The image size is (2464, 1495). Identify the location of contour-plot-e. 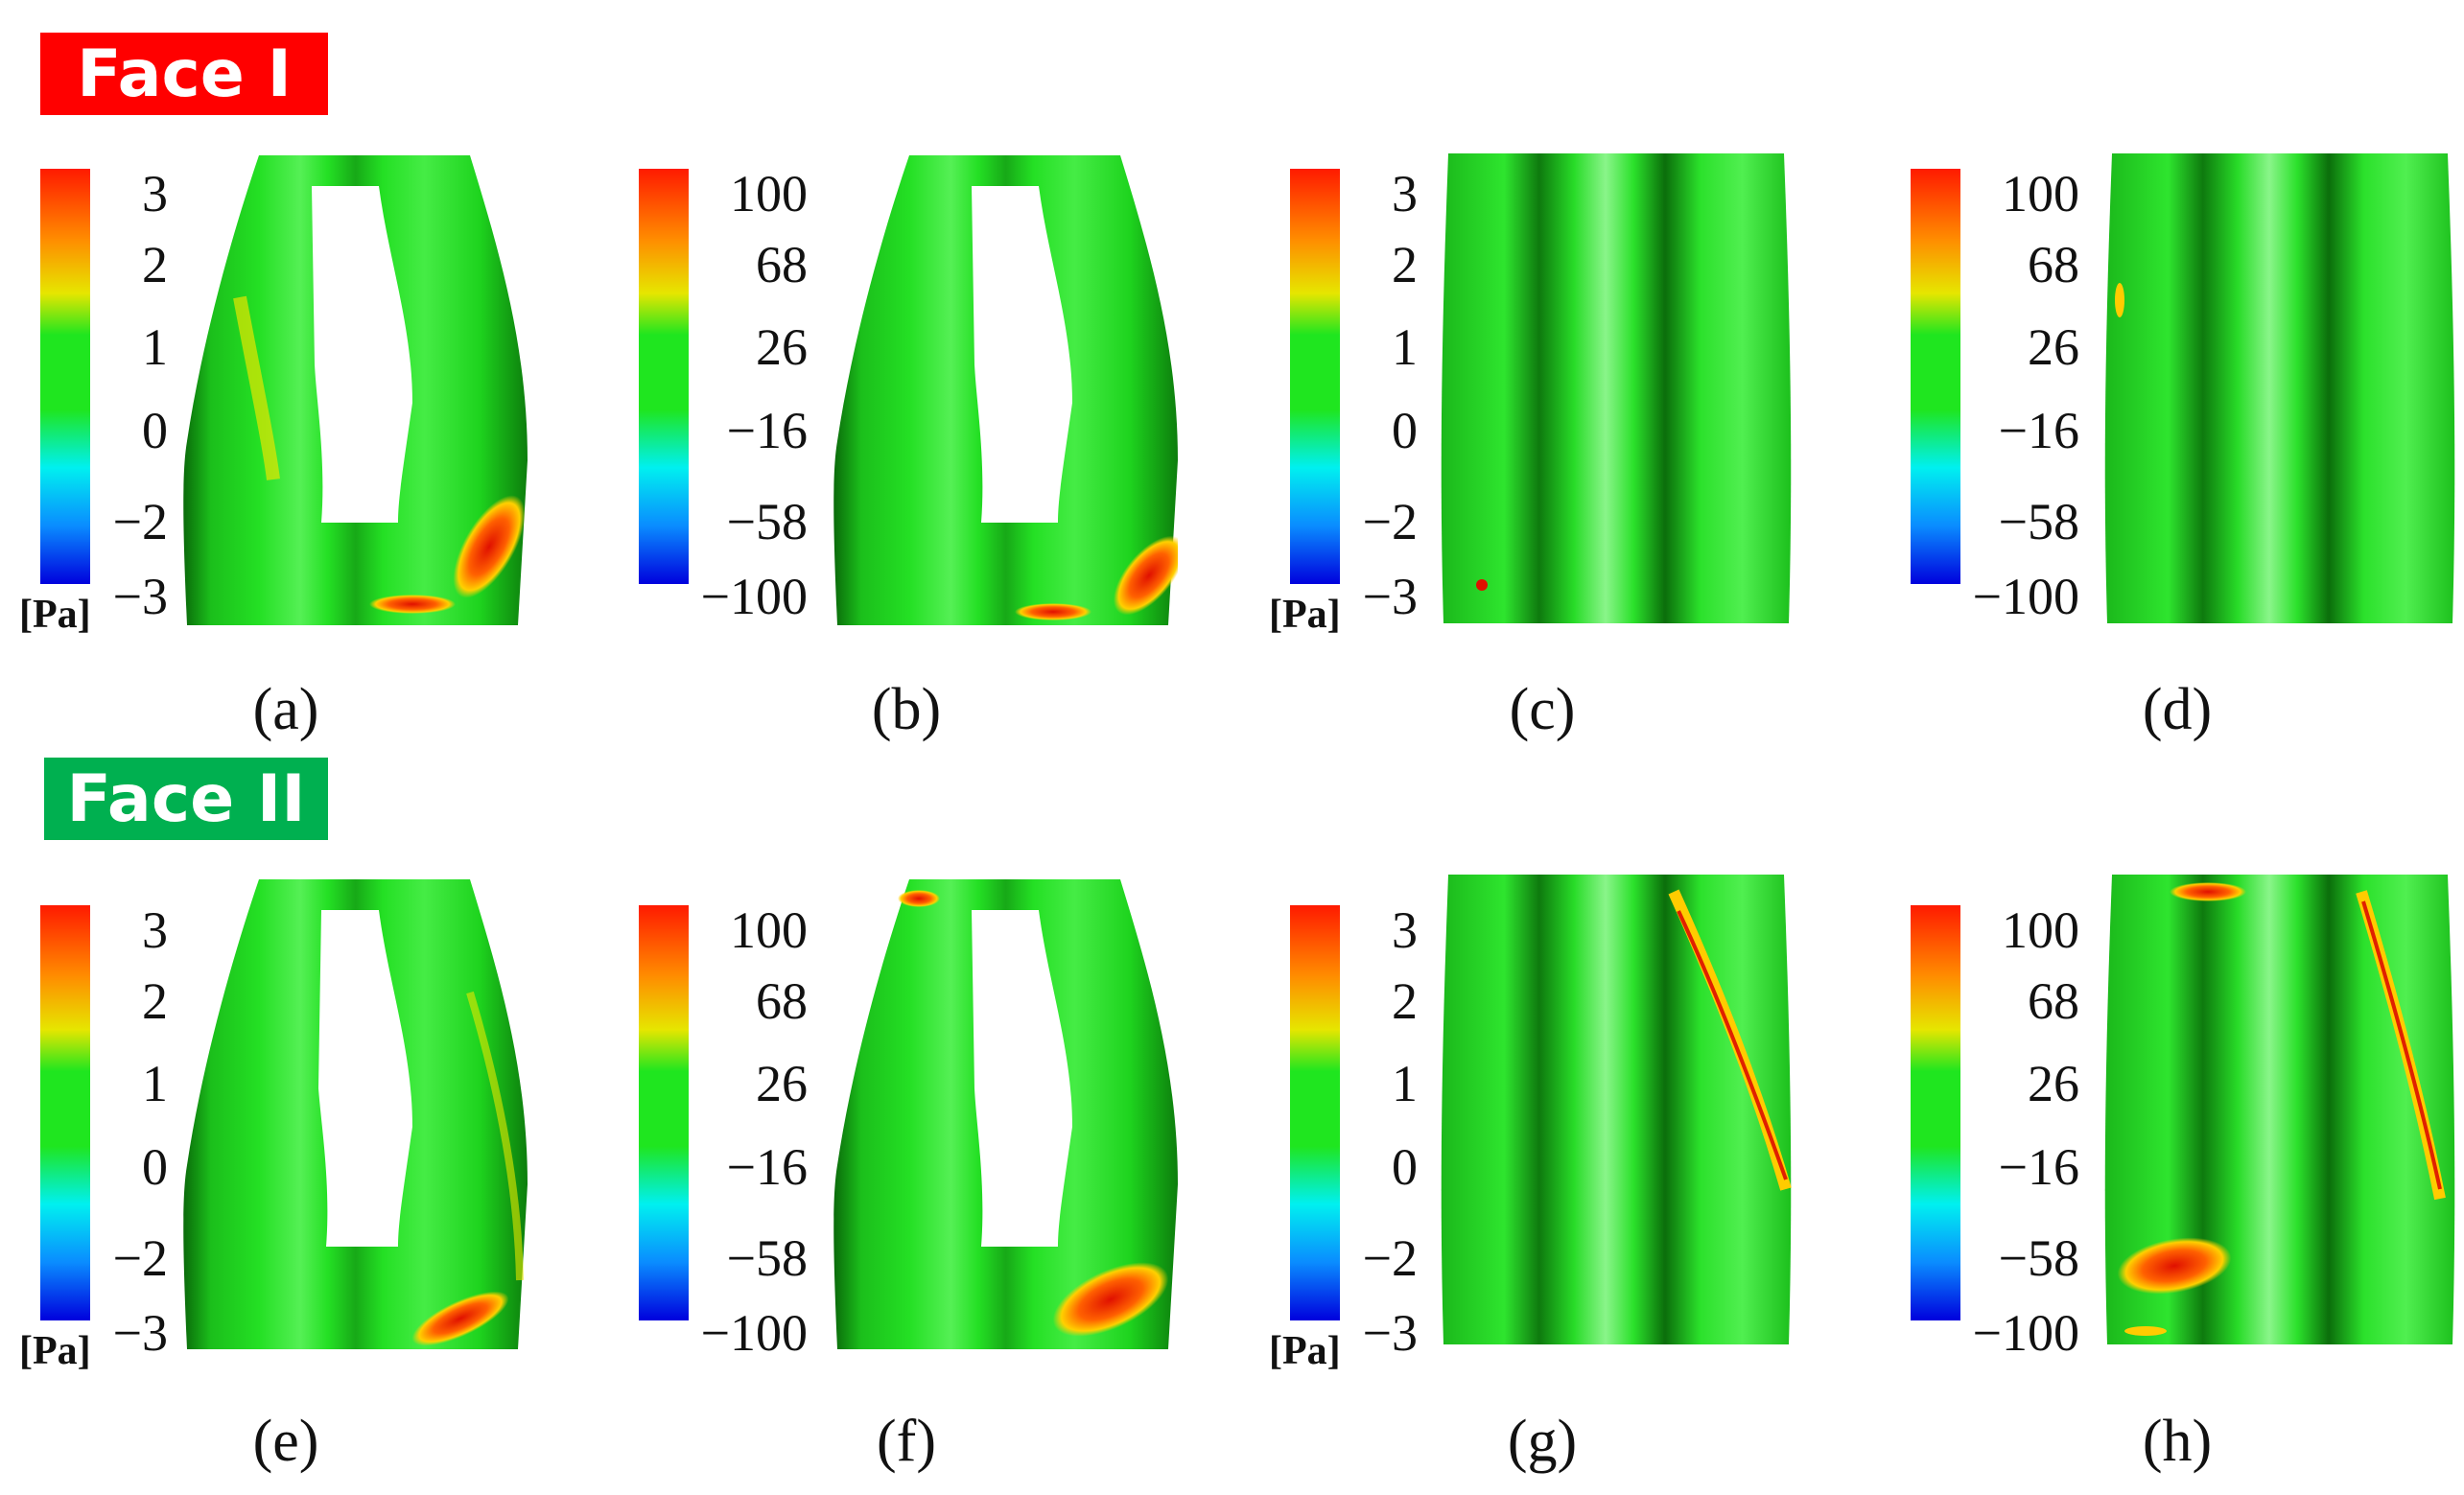
(355, 1114).